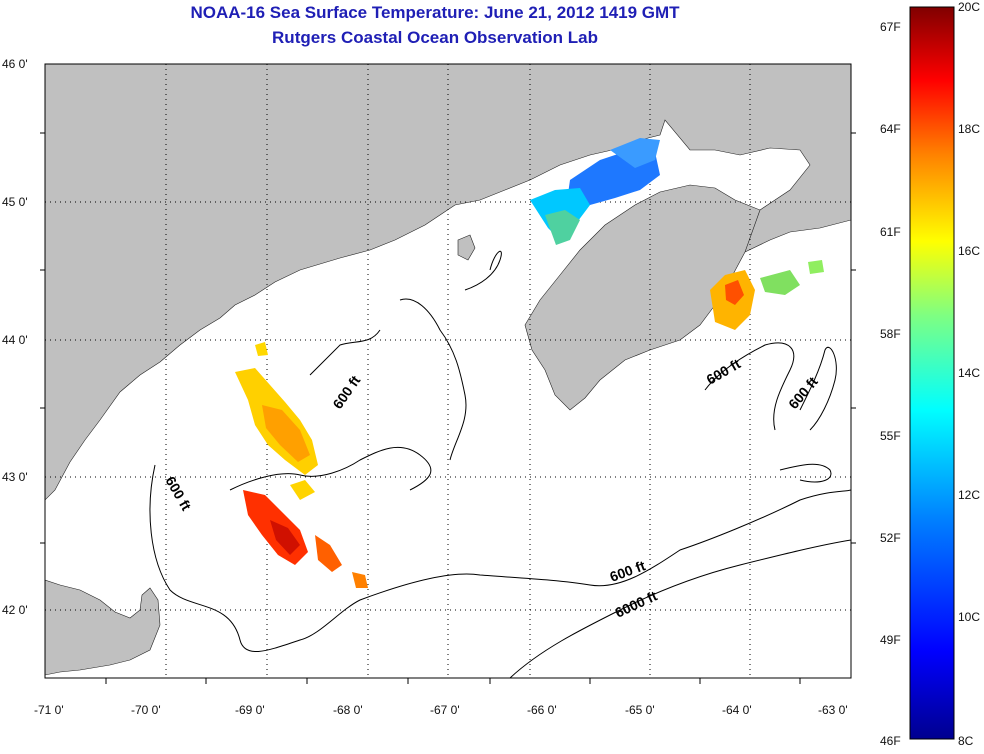 The width and height of the screenshot is (984, 754). What do you see at coordinates (435, 37) in the screenshot?
I see `chart-subtitle: Rutgers Coastal Ocean Observation Lab` at bounding box center [435, 37].